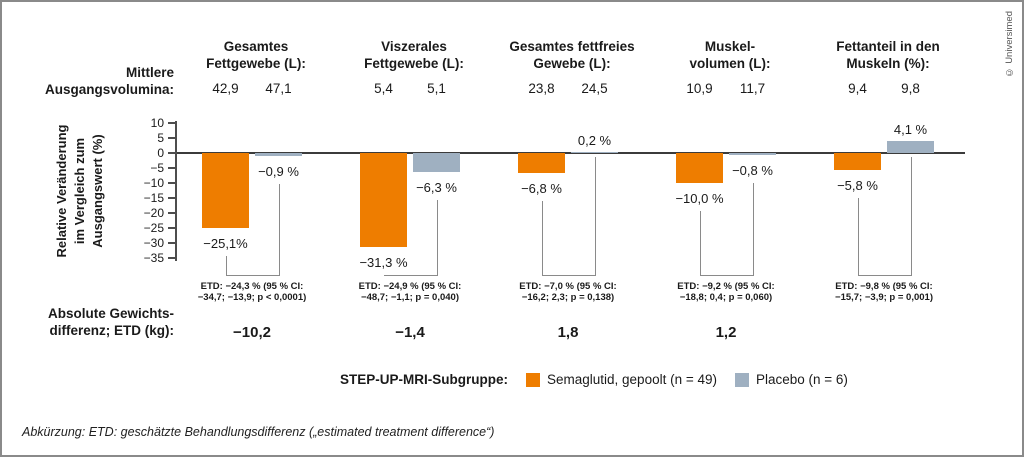 This screenshot has height=457, width=1024. Describe the element at coordinates (88, 322) in the screenshot. I see `abs-diff-row-label: Absolute Gewichts- differenz; ETD (kg):` at that location.